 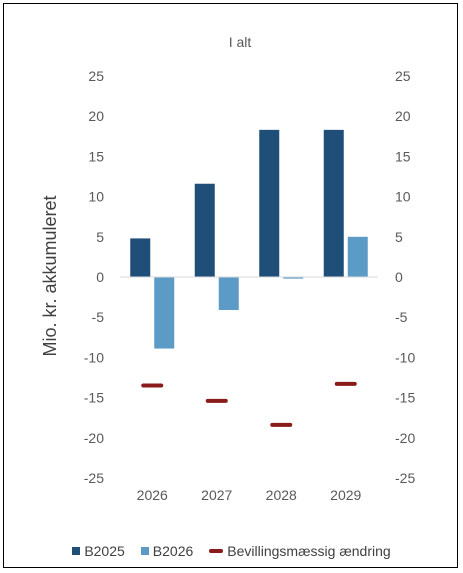 What do you see at coordinates (104, 551) in the screenshot?
I see `legend-label-b2025: B2025` at bounding box center [104, 551].